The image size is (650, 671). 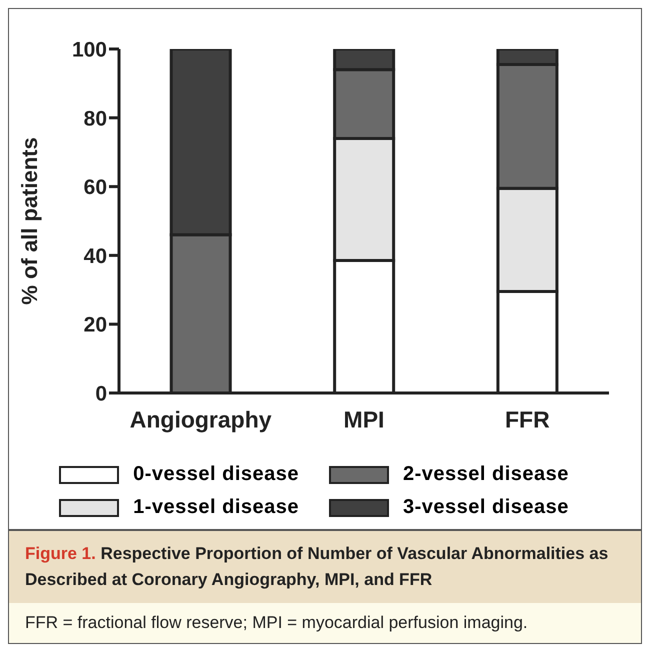 I want to click on legend-label: 0-vessel disease, so click(x=216, y=474).